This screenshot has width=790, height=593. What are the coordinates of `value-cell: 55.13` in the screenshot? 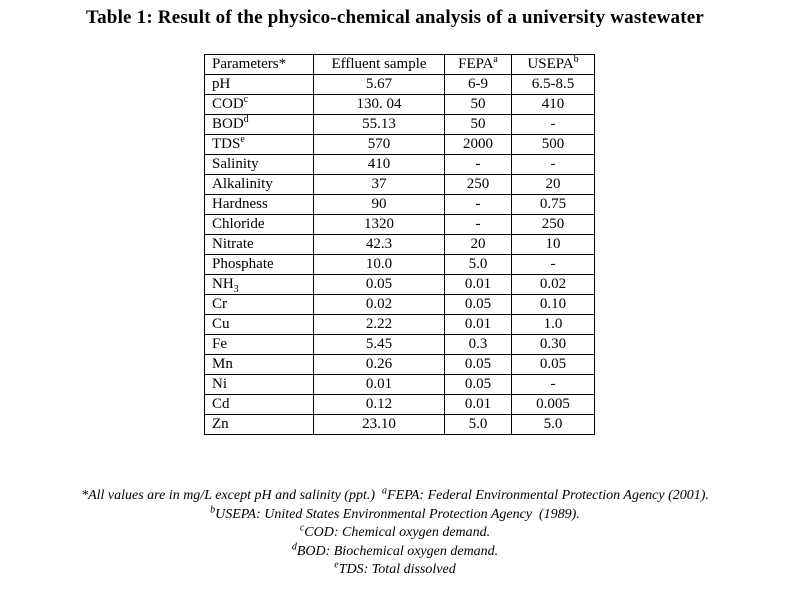 It's located at (379, 124).